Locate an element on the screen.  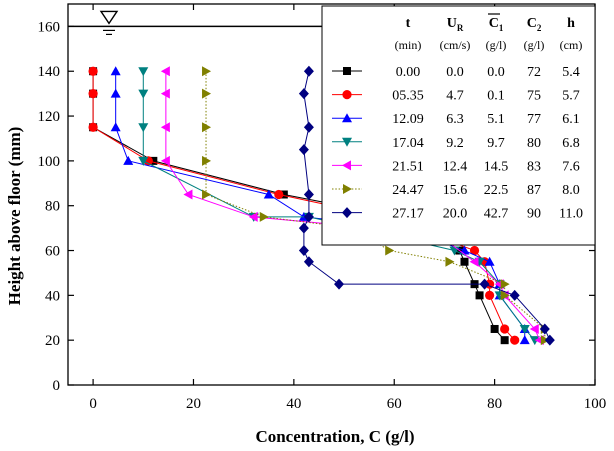
legend-value: 4.7 is located at coordinates (455, 96).